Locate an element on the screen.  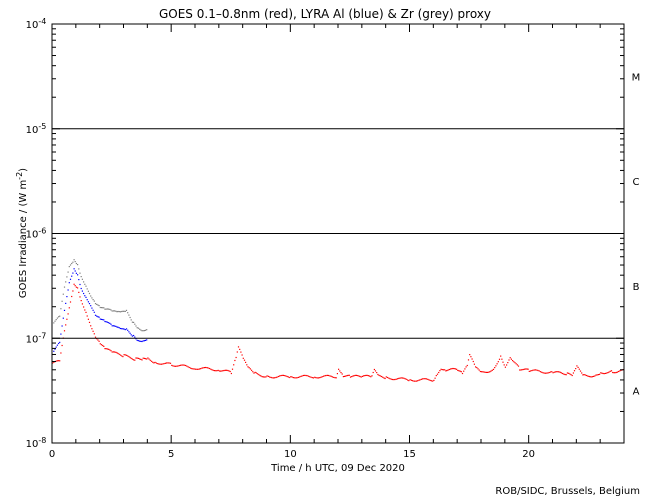
x-tick-label: 0 is located at coordinates (52, 454).